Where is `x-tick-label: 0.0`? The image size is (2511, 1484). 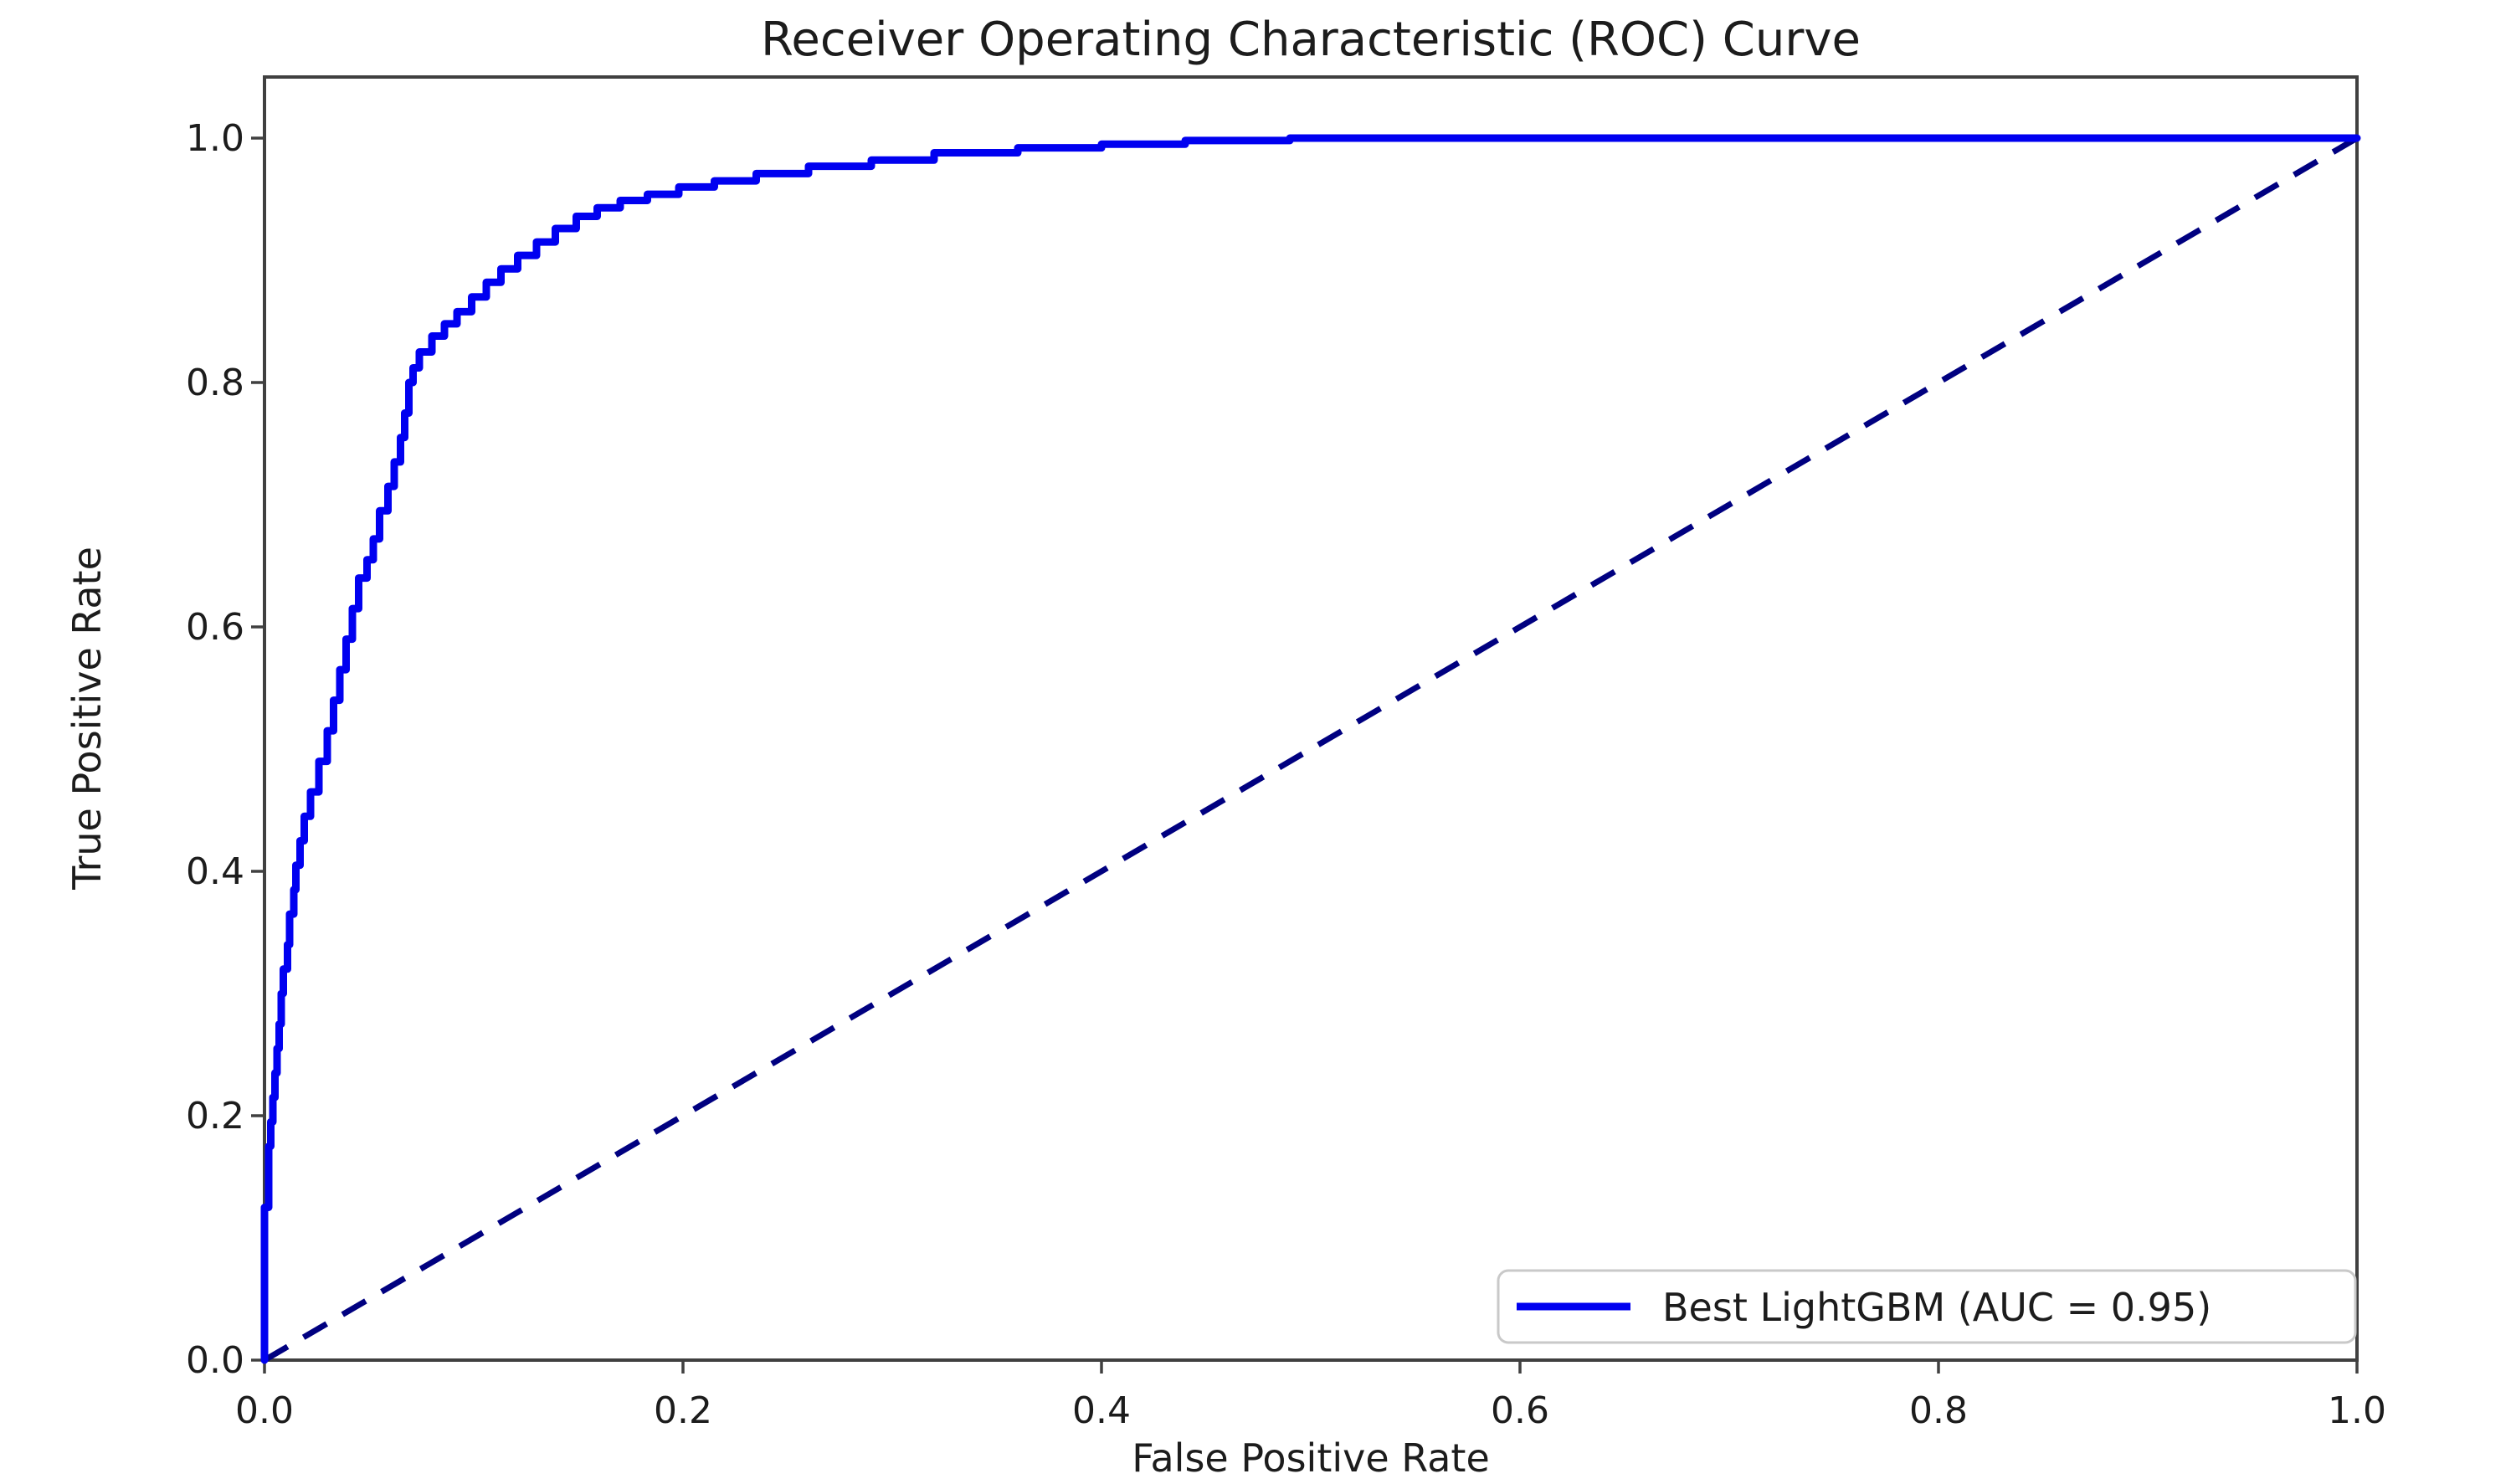 x-tick-label: 0.0 is located at coordinates (264, 1411).